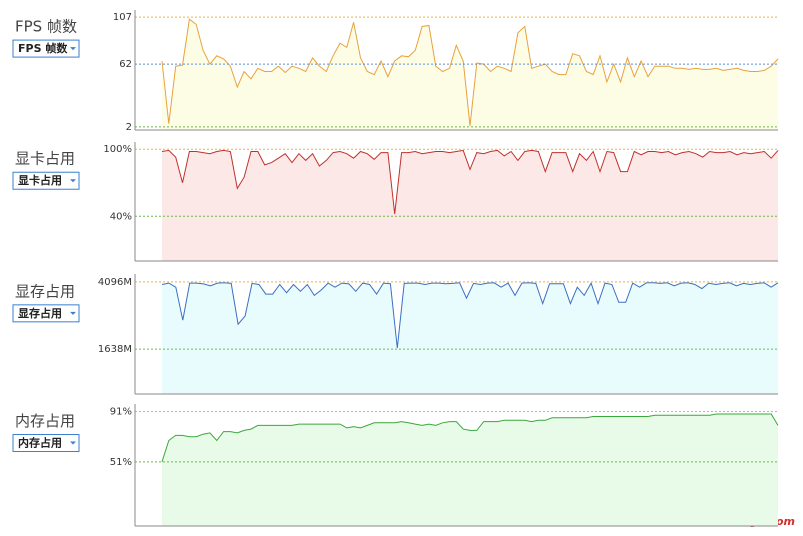 This screenshot has width=803, height=536. What do you see at coordinates (117, 149) in the screenshot?
I see `y-tick-label: 100%` at bounding box center [117, 149].